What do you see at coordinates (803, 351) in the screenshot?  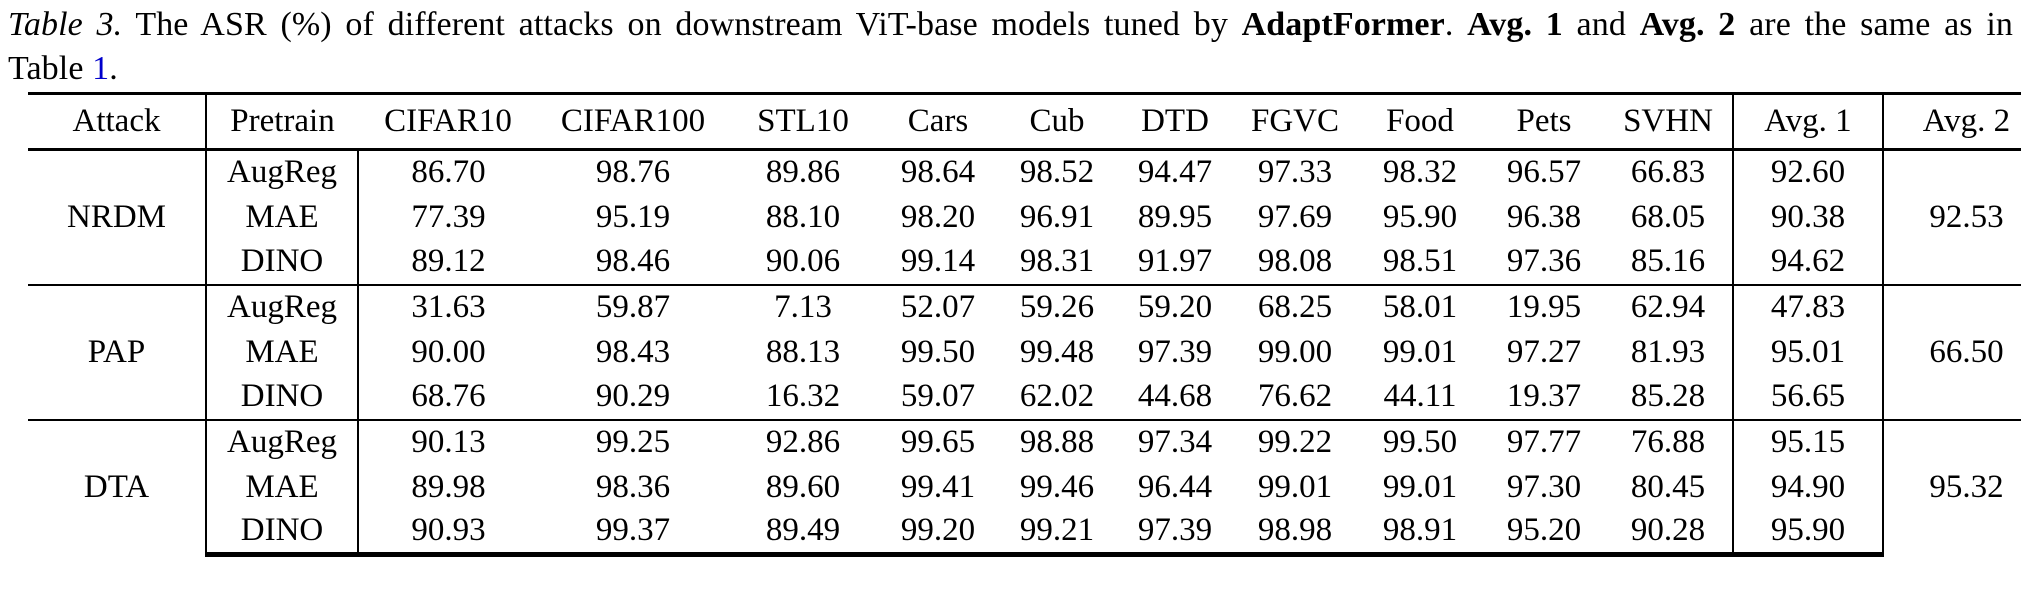 I see `asr-value: 88.13` at bounding box center [803, 351].